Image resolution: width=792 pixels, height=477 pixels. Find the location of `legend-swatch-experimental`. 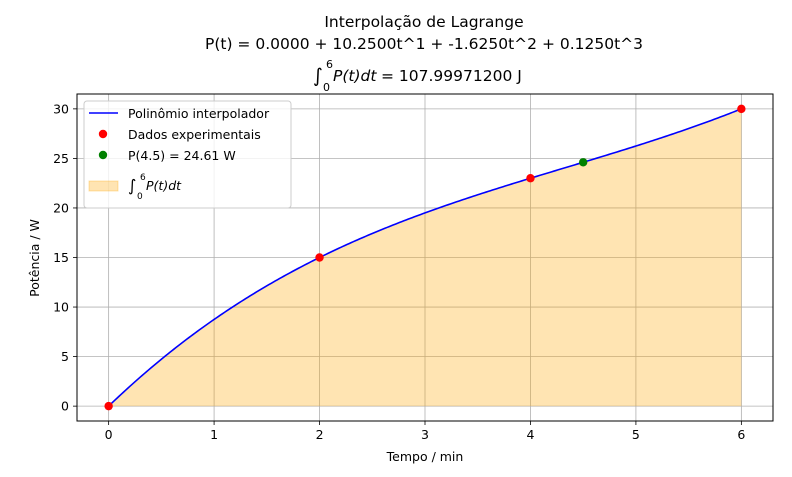

legend-swatch-experimental is located at coordinates (103, 134).